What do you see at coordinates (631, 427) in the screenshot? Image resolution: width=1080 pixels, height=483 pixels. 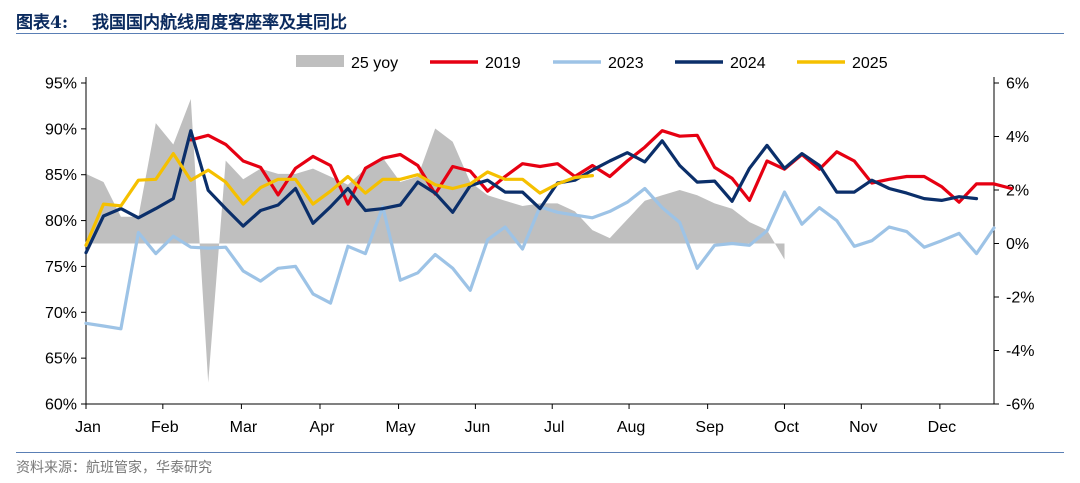 I see `x-tick-label: Aug` at bounding box center [631, 427].